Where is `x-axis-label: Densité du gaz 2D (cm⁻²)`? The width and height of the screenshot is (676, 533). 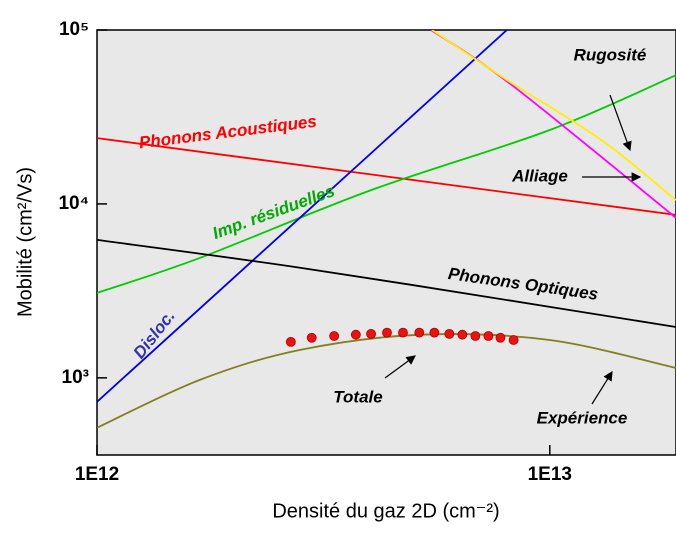
x-axis-label: Densité du gaz 2D (cm⁻²) is located at coordinates (385, 511).